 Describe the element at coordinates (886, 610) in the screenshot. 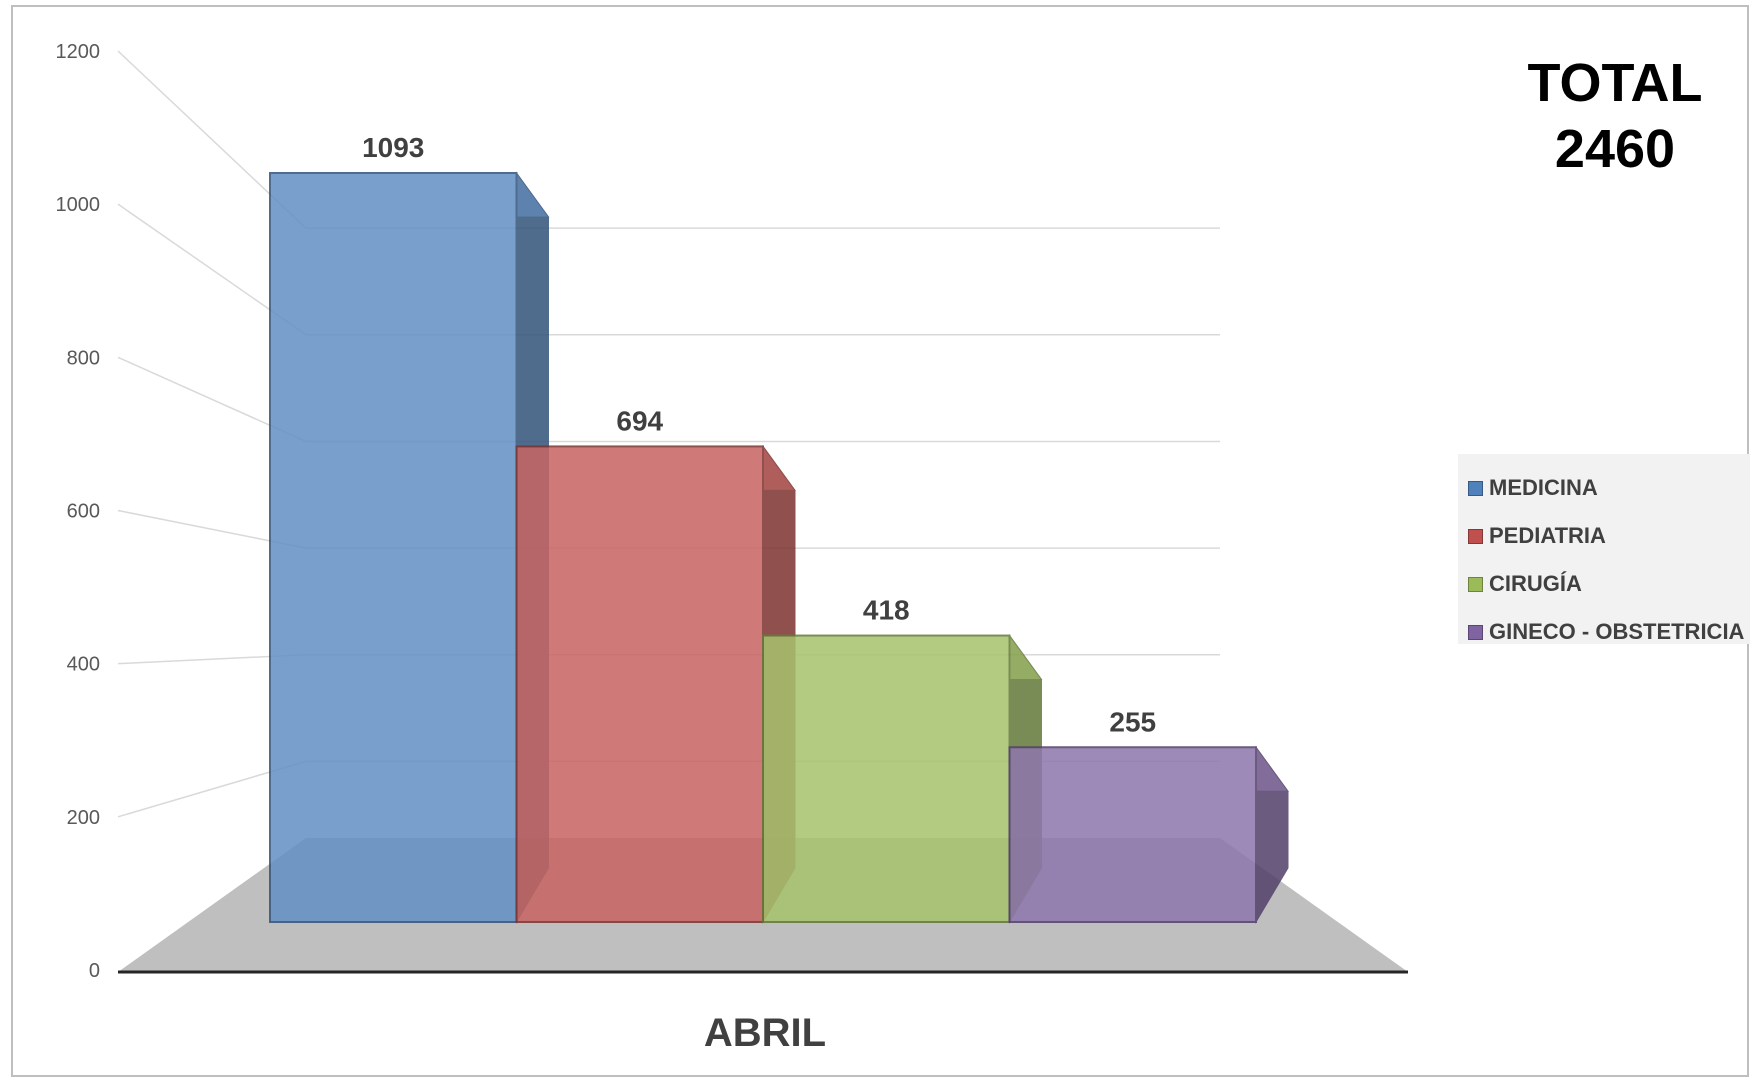

I see `data-label: 418` at that location.